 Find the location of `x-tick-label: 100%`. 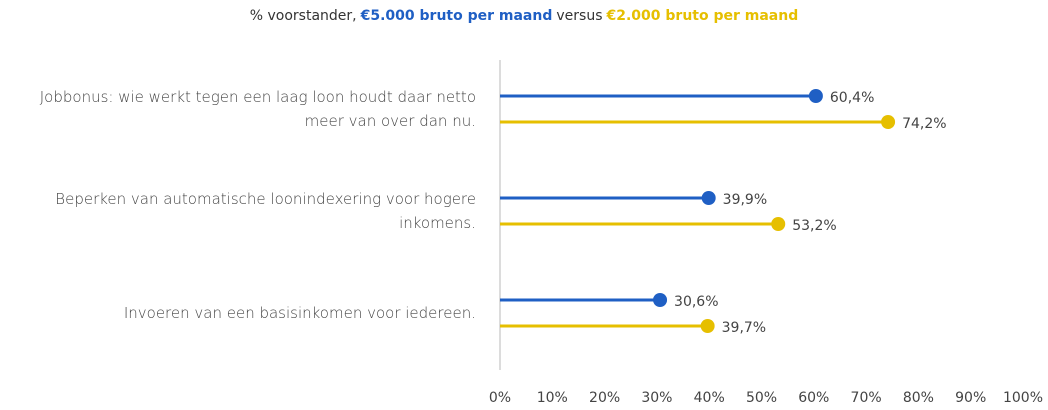

x-tick-label: 100% is located at coordinates (1023, 398).